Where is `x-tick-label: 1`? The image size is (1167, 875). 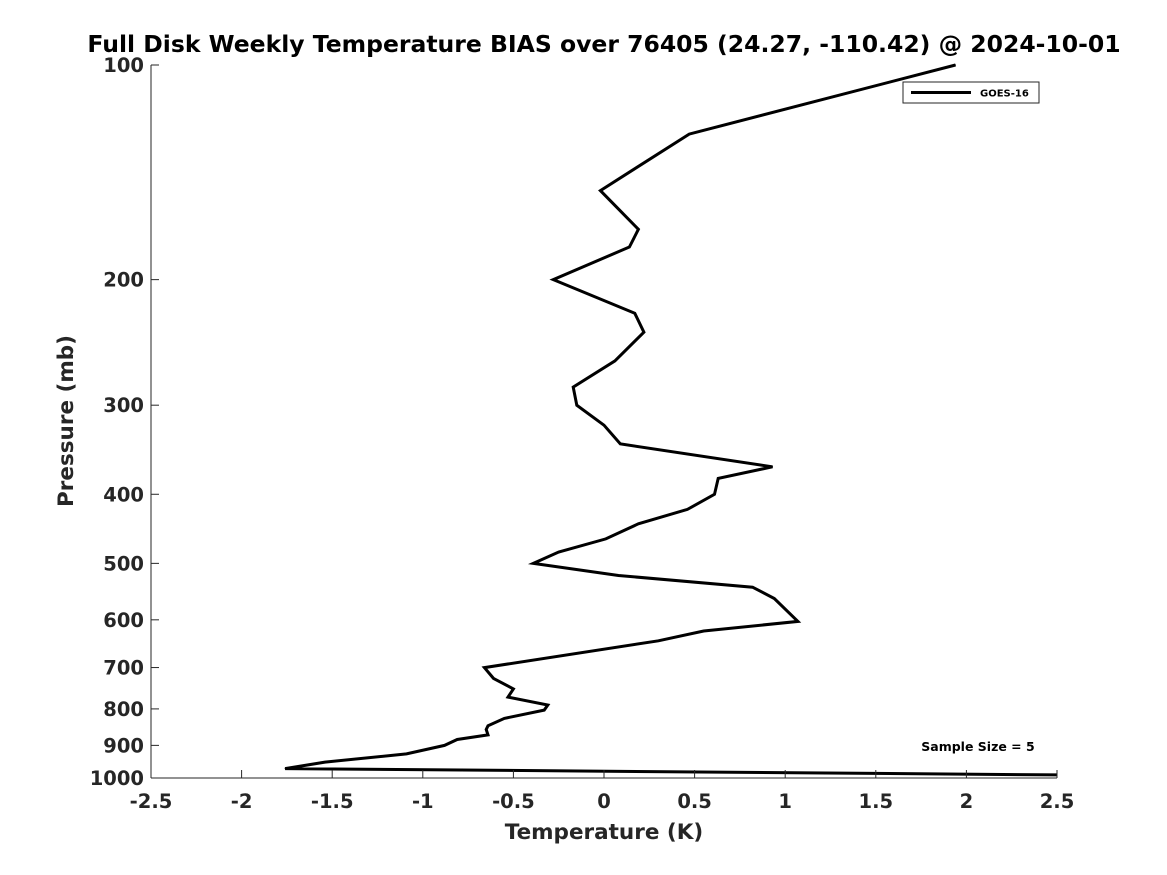
x-tick-label: 1 is located at coordinates (785, 801).